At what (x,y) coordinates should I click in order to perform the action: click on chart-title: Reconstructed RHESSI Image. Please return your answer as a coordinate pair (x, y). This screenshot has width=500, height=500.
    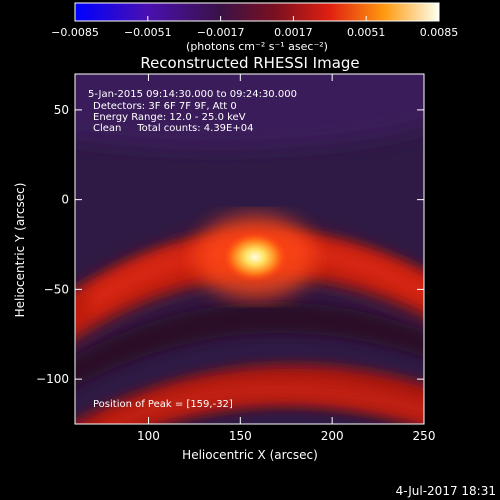
    Looking at the image, I should click on (249, 63).